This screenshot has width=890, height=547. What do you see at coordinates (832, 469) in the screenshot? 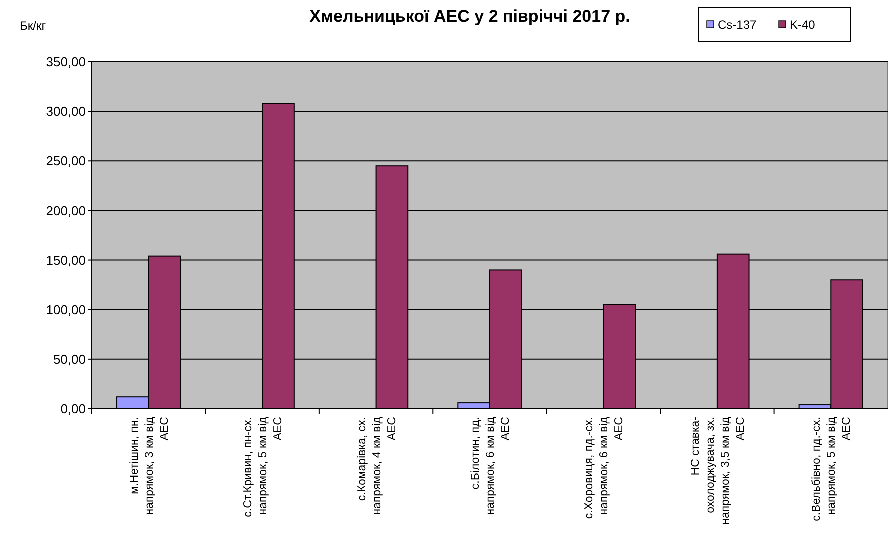
I see `x-tick-label: с.Вельбівно, пд.-сх. напрямок, 5 км від АЕС` at bounding box center [832, 469].